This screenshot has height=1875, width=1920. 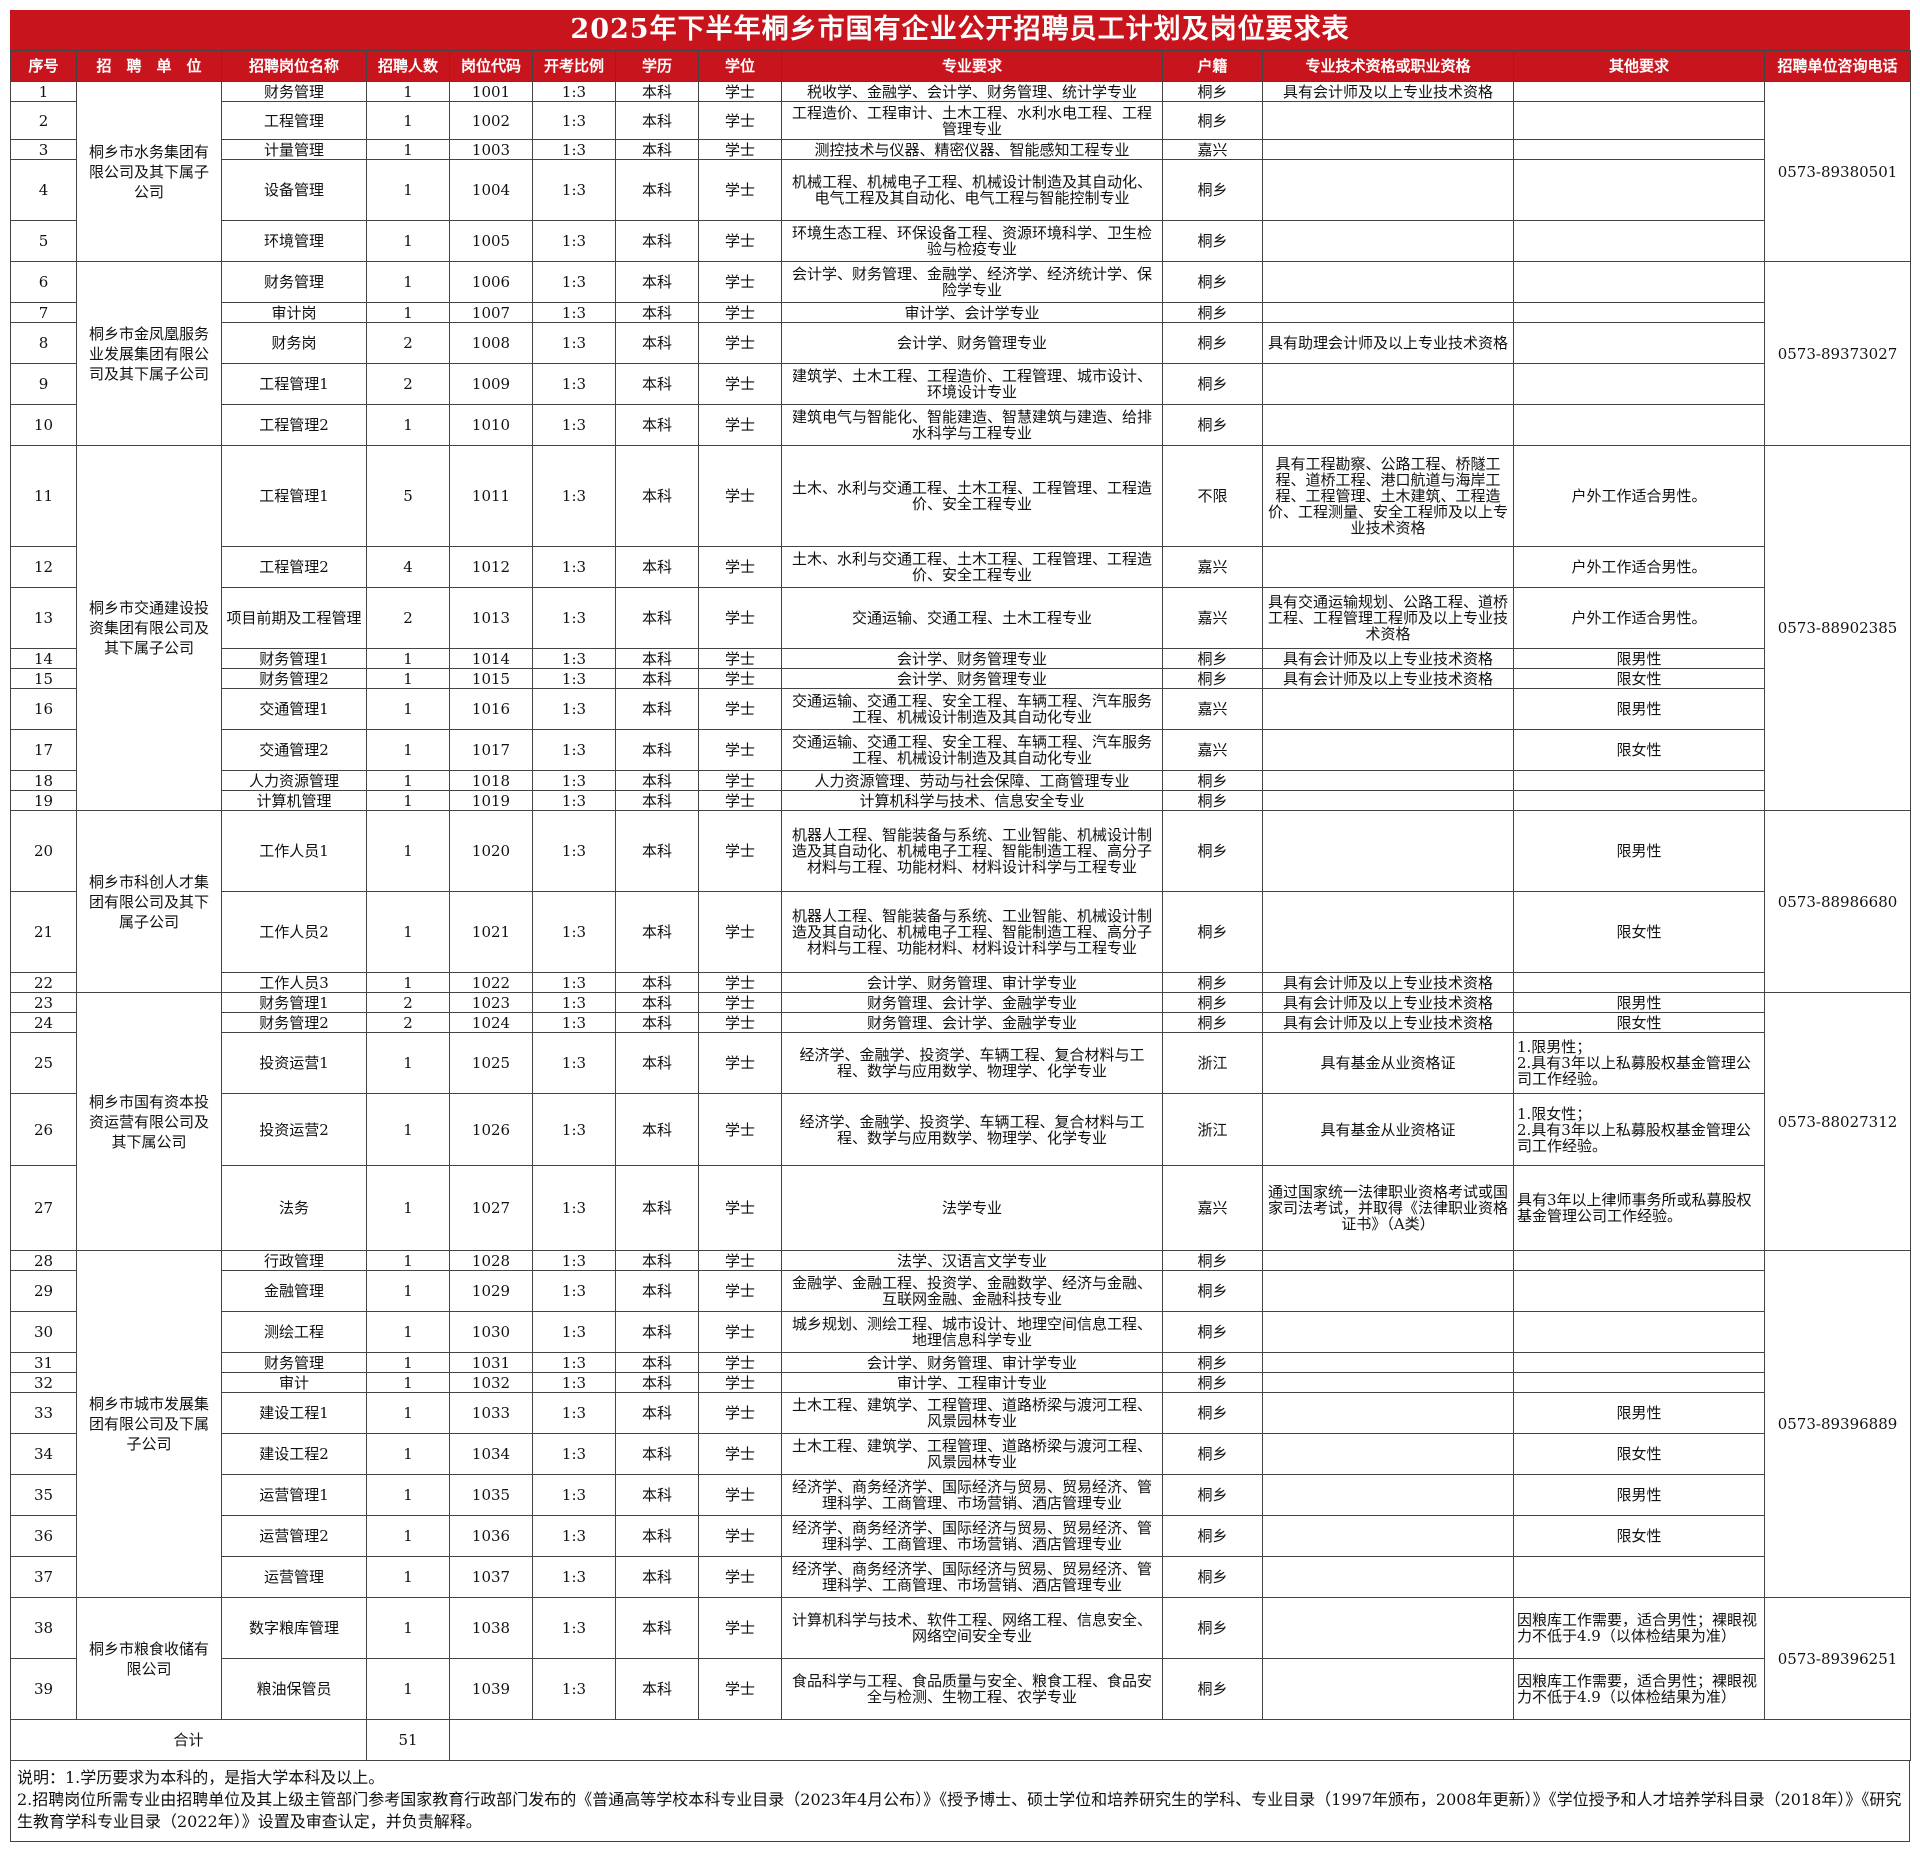 What do you see at coordinates (972, 1022) in the screenshot?
I see `major-requirement-cell: 财务管理、会计学、金融学专业` at bounding box center [972, 1022].